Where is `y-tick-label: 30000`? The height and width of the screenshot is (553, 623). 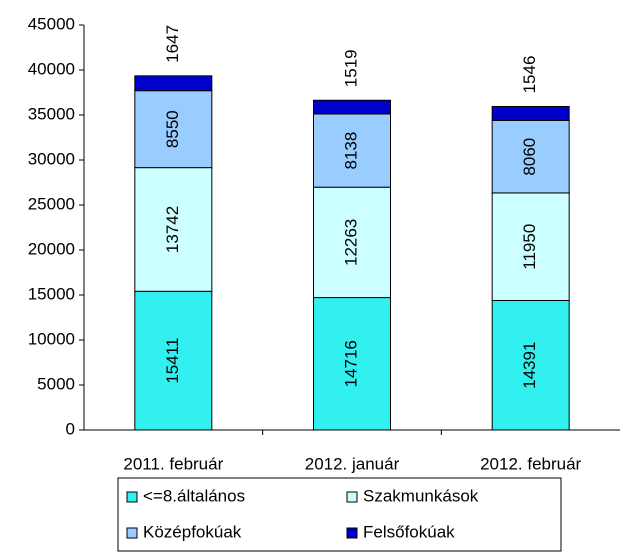
y-tick-label: 30000 is located at coordinates (51, 158).